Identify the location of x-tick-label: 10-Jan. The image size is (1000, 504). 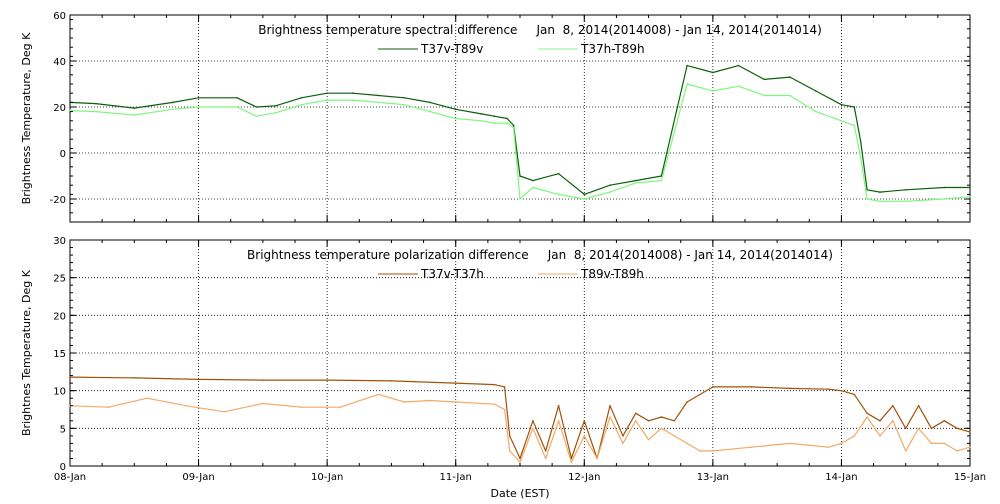
(327, 477).